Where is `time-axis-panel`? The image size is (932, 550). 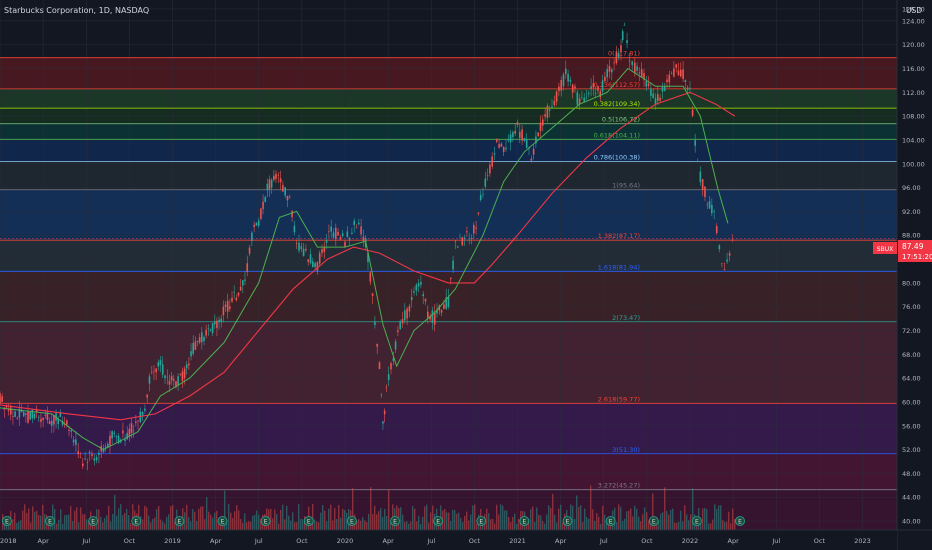 time-axis-panel is located at coordinates (448, 540).